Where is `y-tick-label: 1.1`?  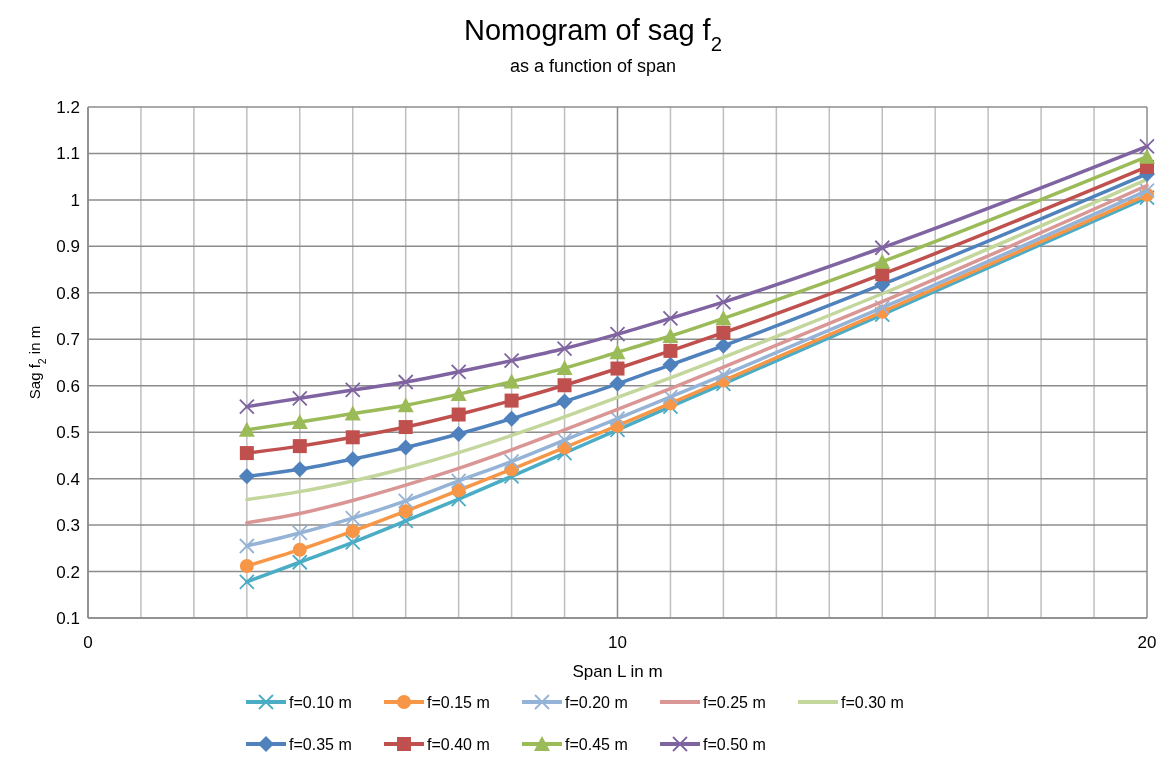
y-tick-label: 1.1 is located at coordinates (68, 154).